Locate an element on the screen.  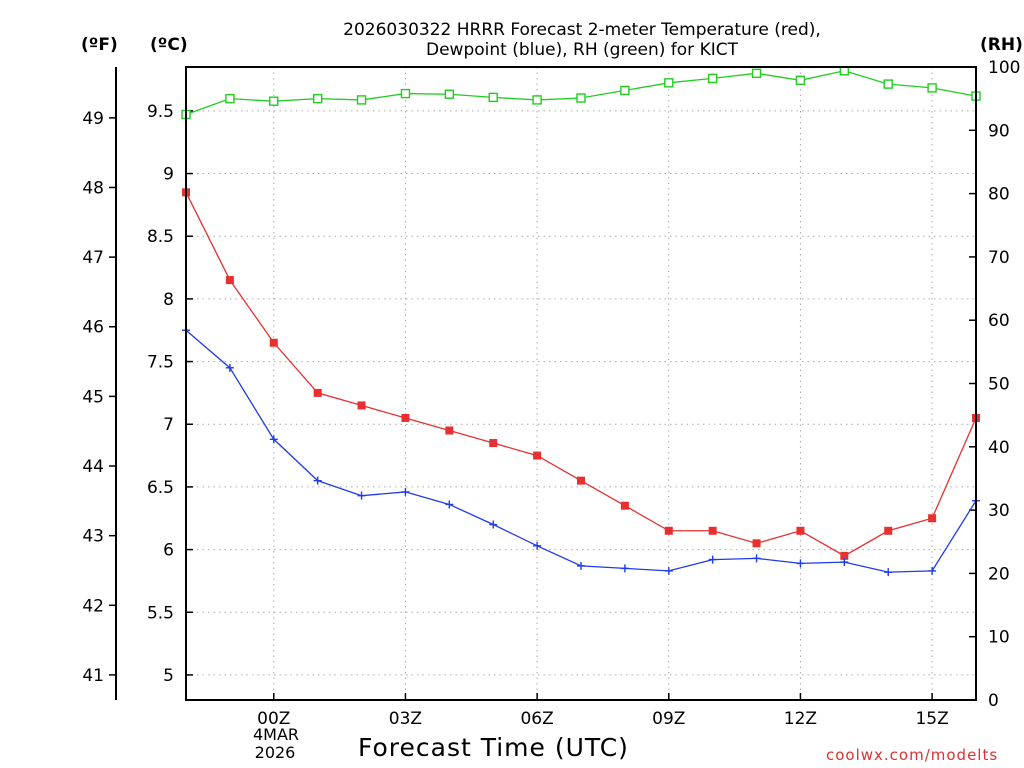
fahrenheit-tick-label: 43 is located at coordinates (93, 537).